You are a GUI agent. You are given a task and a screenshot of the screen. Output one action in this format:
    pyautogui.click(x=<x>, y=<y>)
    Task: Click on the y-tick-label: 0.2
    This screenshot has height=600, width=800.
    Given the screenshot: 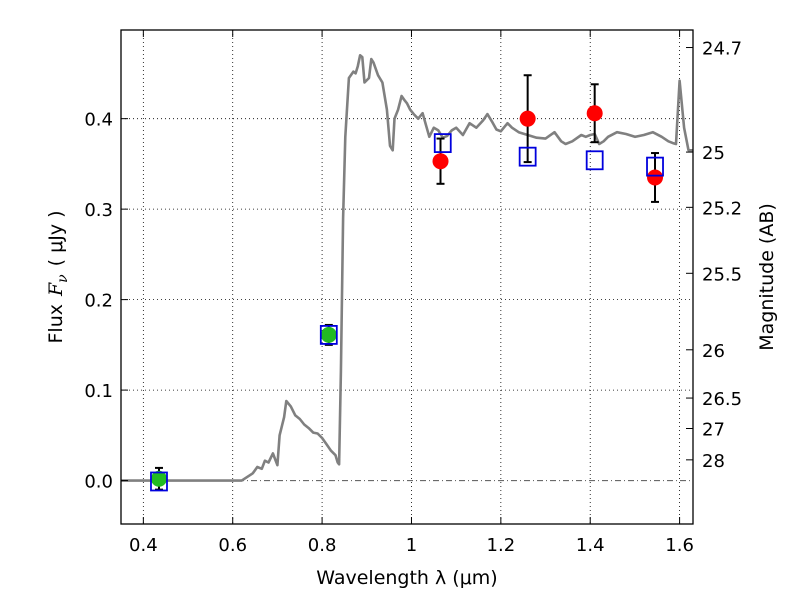 What is the action you would take?
    pyautogui.click(x=98, y=301)
    